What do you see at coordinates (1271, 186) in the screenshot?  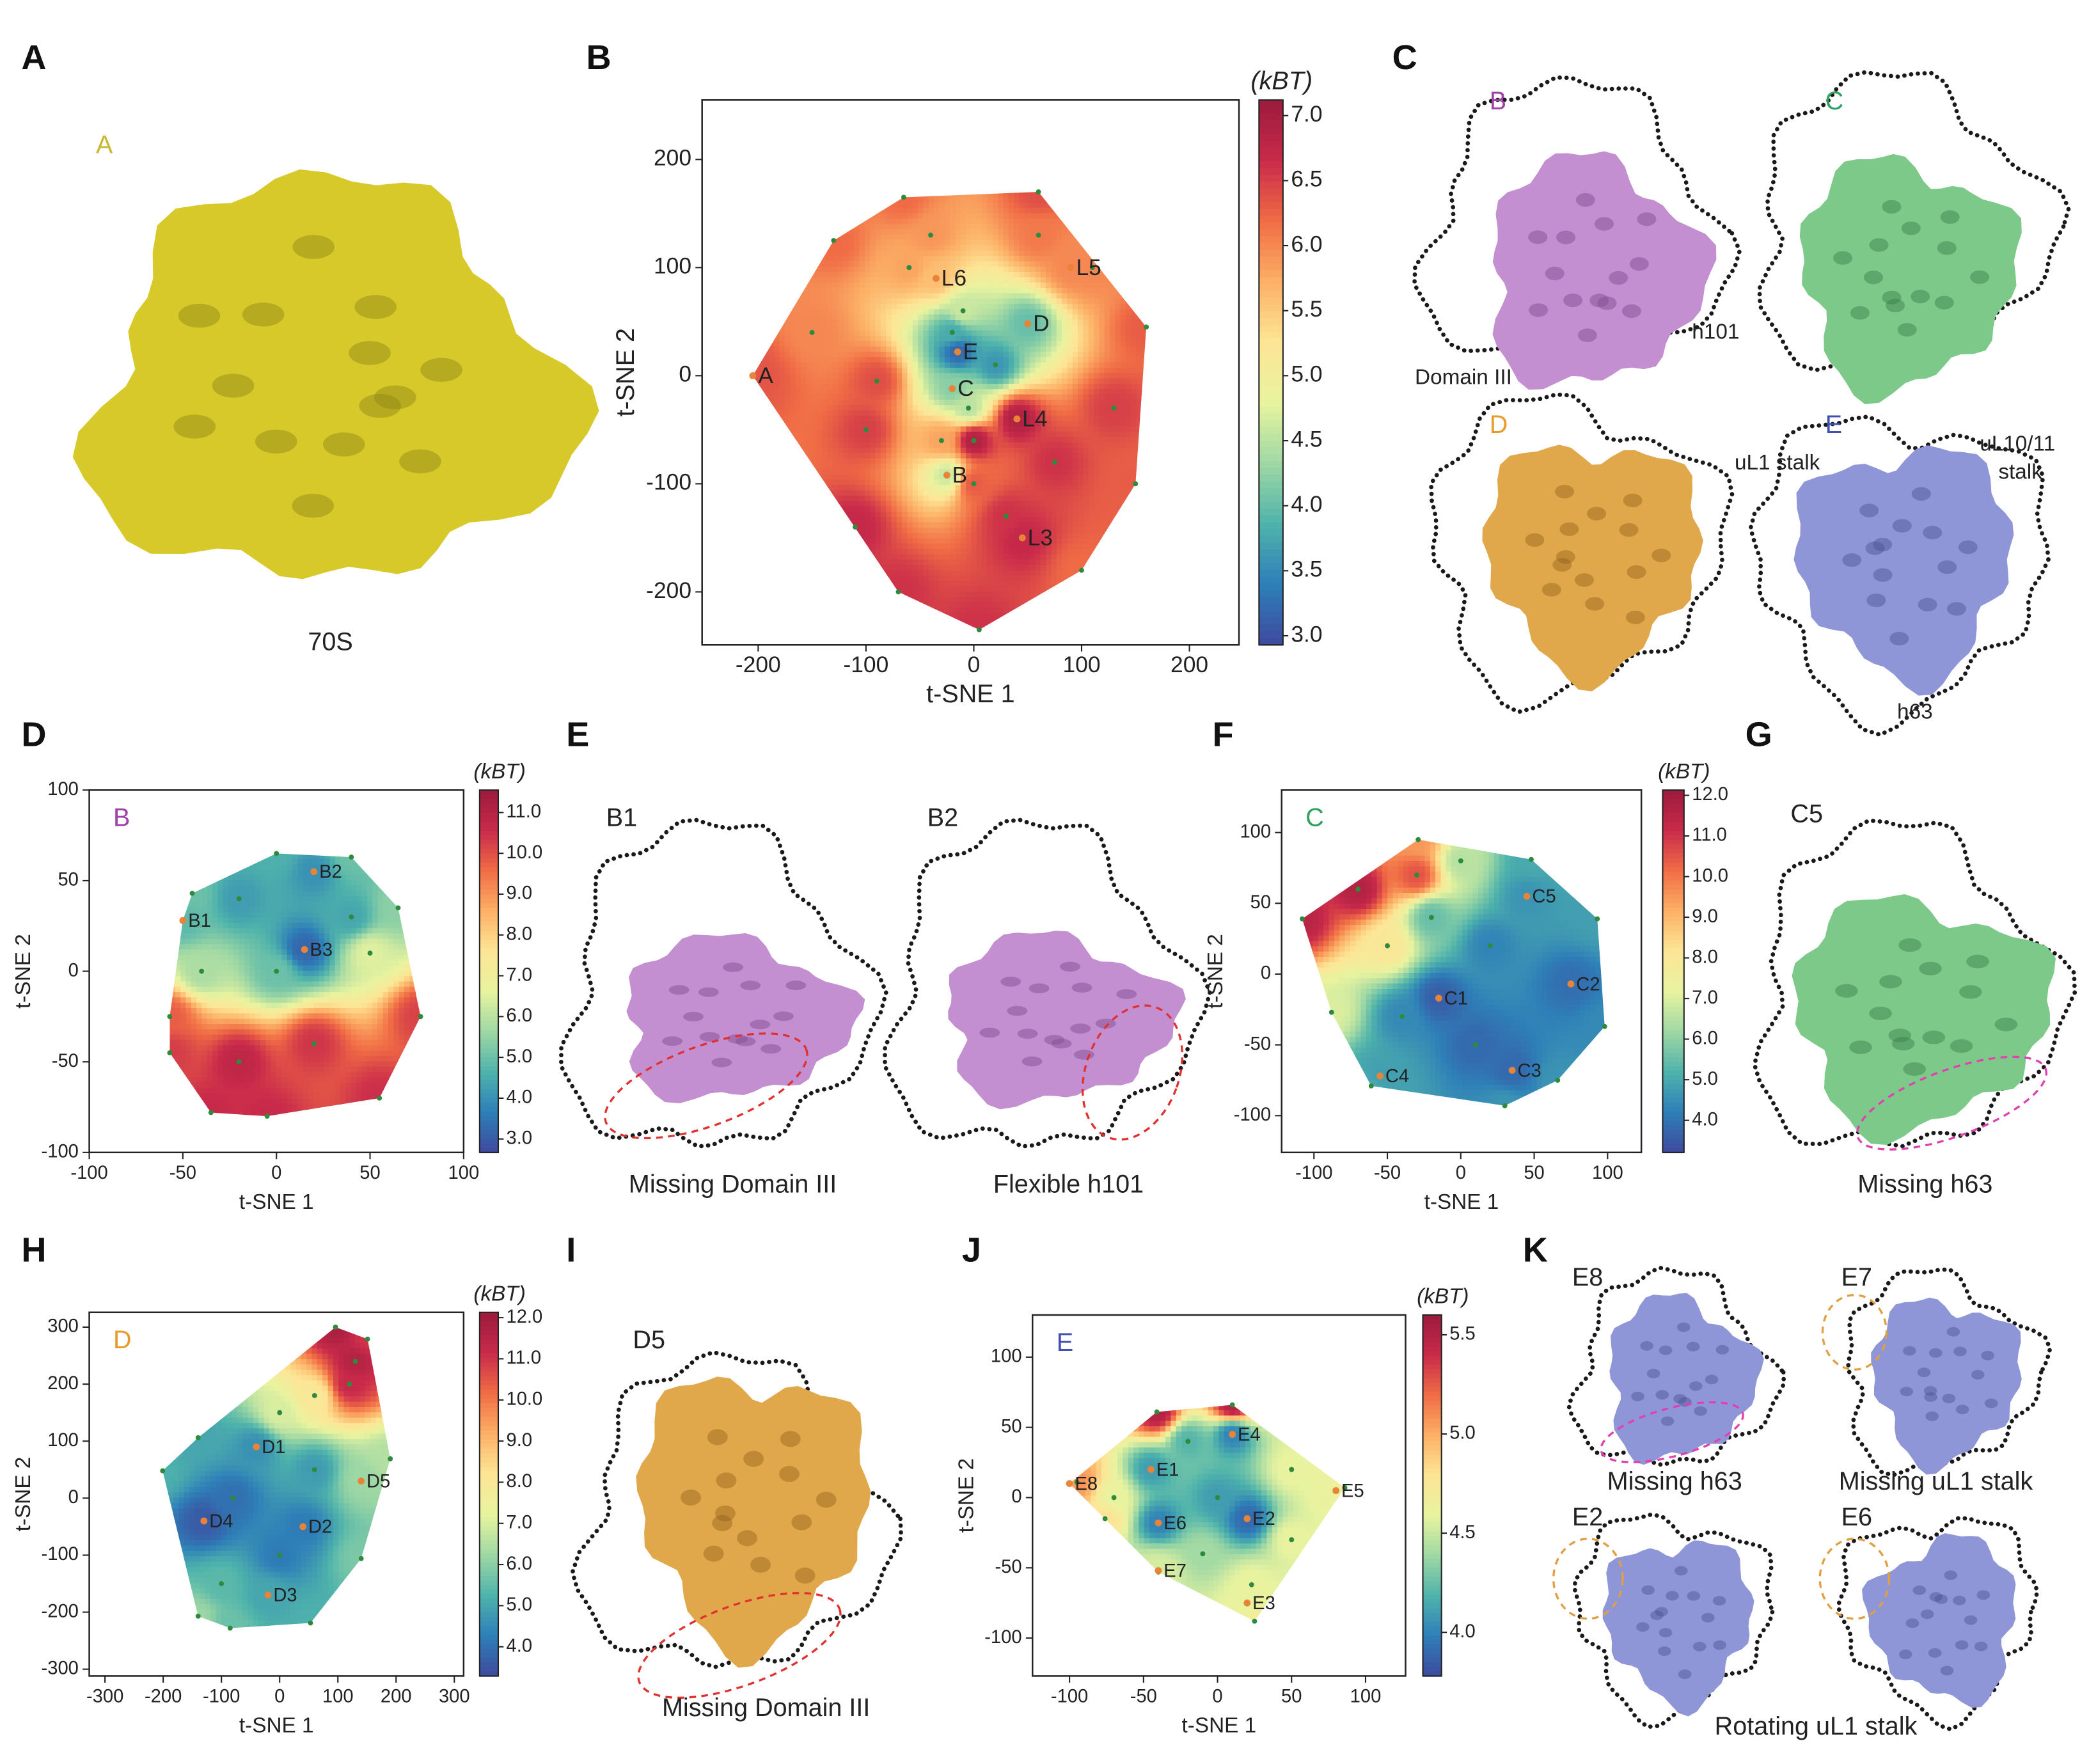 I see `colorbar-strip` at bounding box center [1271, 186].